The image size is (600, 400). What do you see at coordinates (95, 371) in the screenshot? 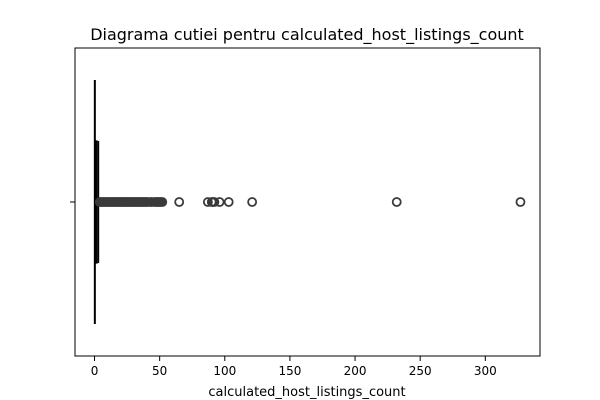
I see `x-tick-label: 0` at bounding box center [95, 371].